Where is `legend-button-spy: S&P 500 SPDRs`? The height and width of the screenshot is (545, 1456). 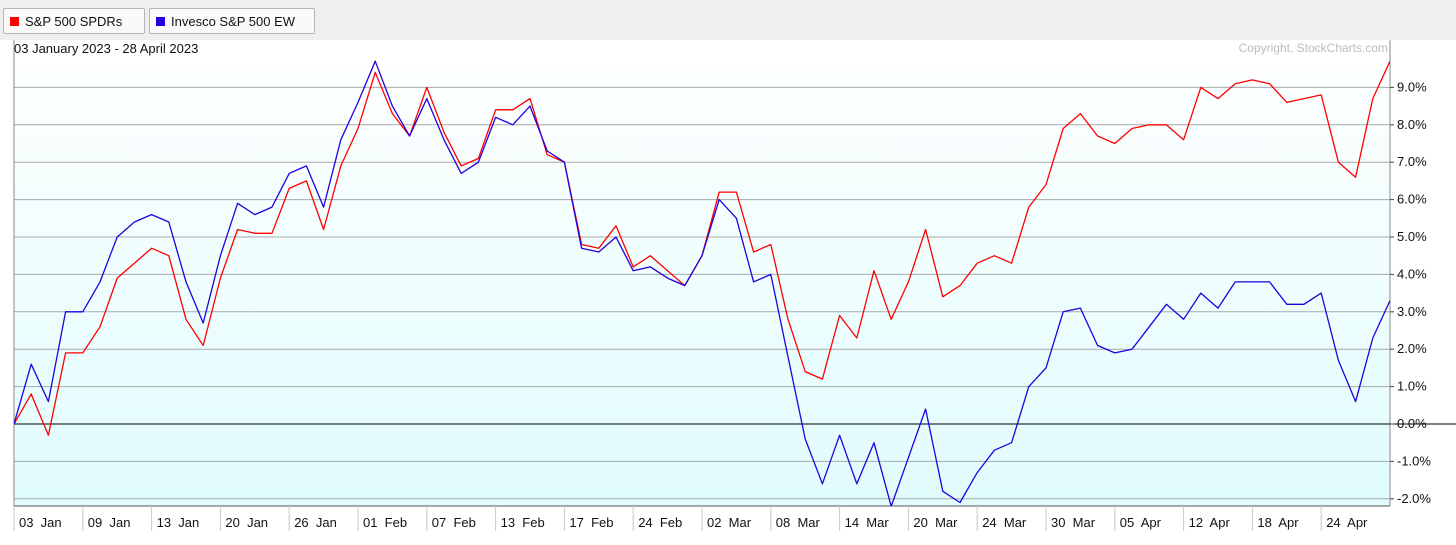 legend-button-spy: S&P 500 SPDRs is located at coordinates (74, 21).